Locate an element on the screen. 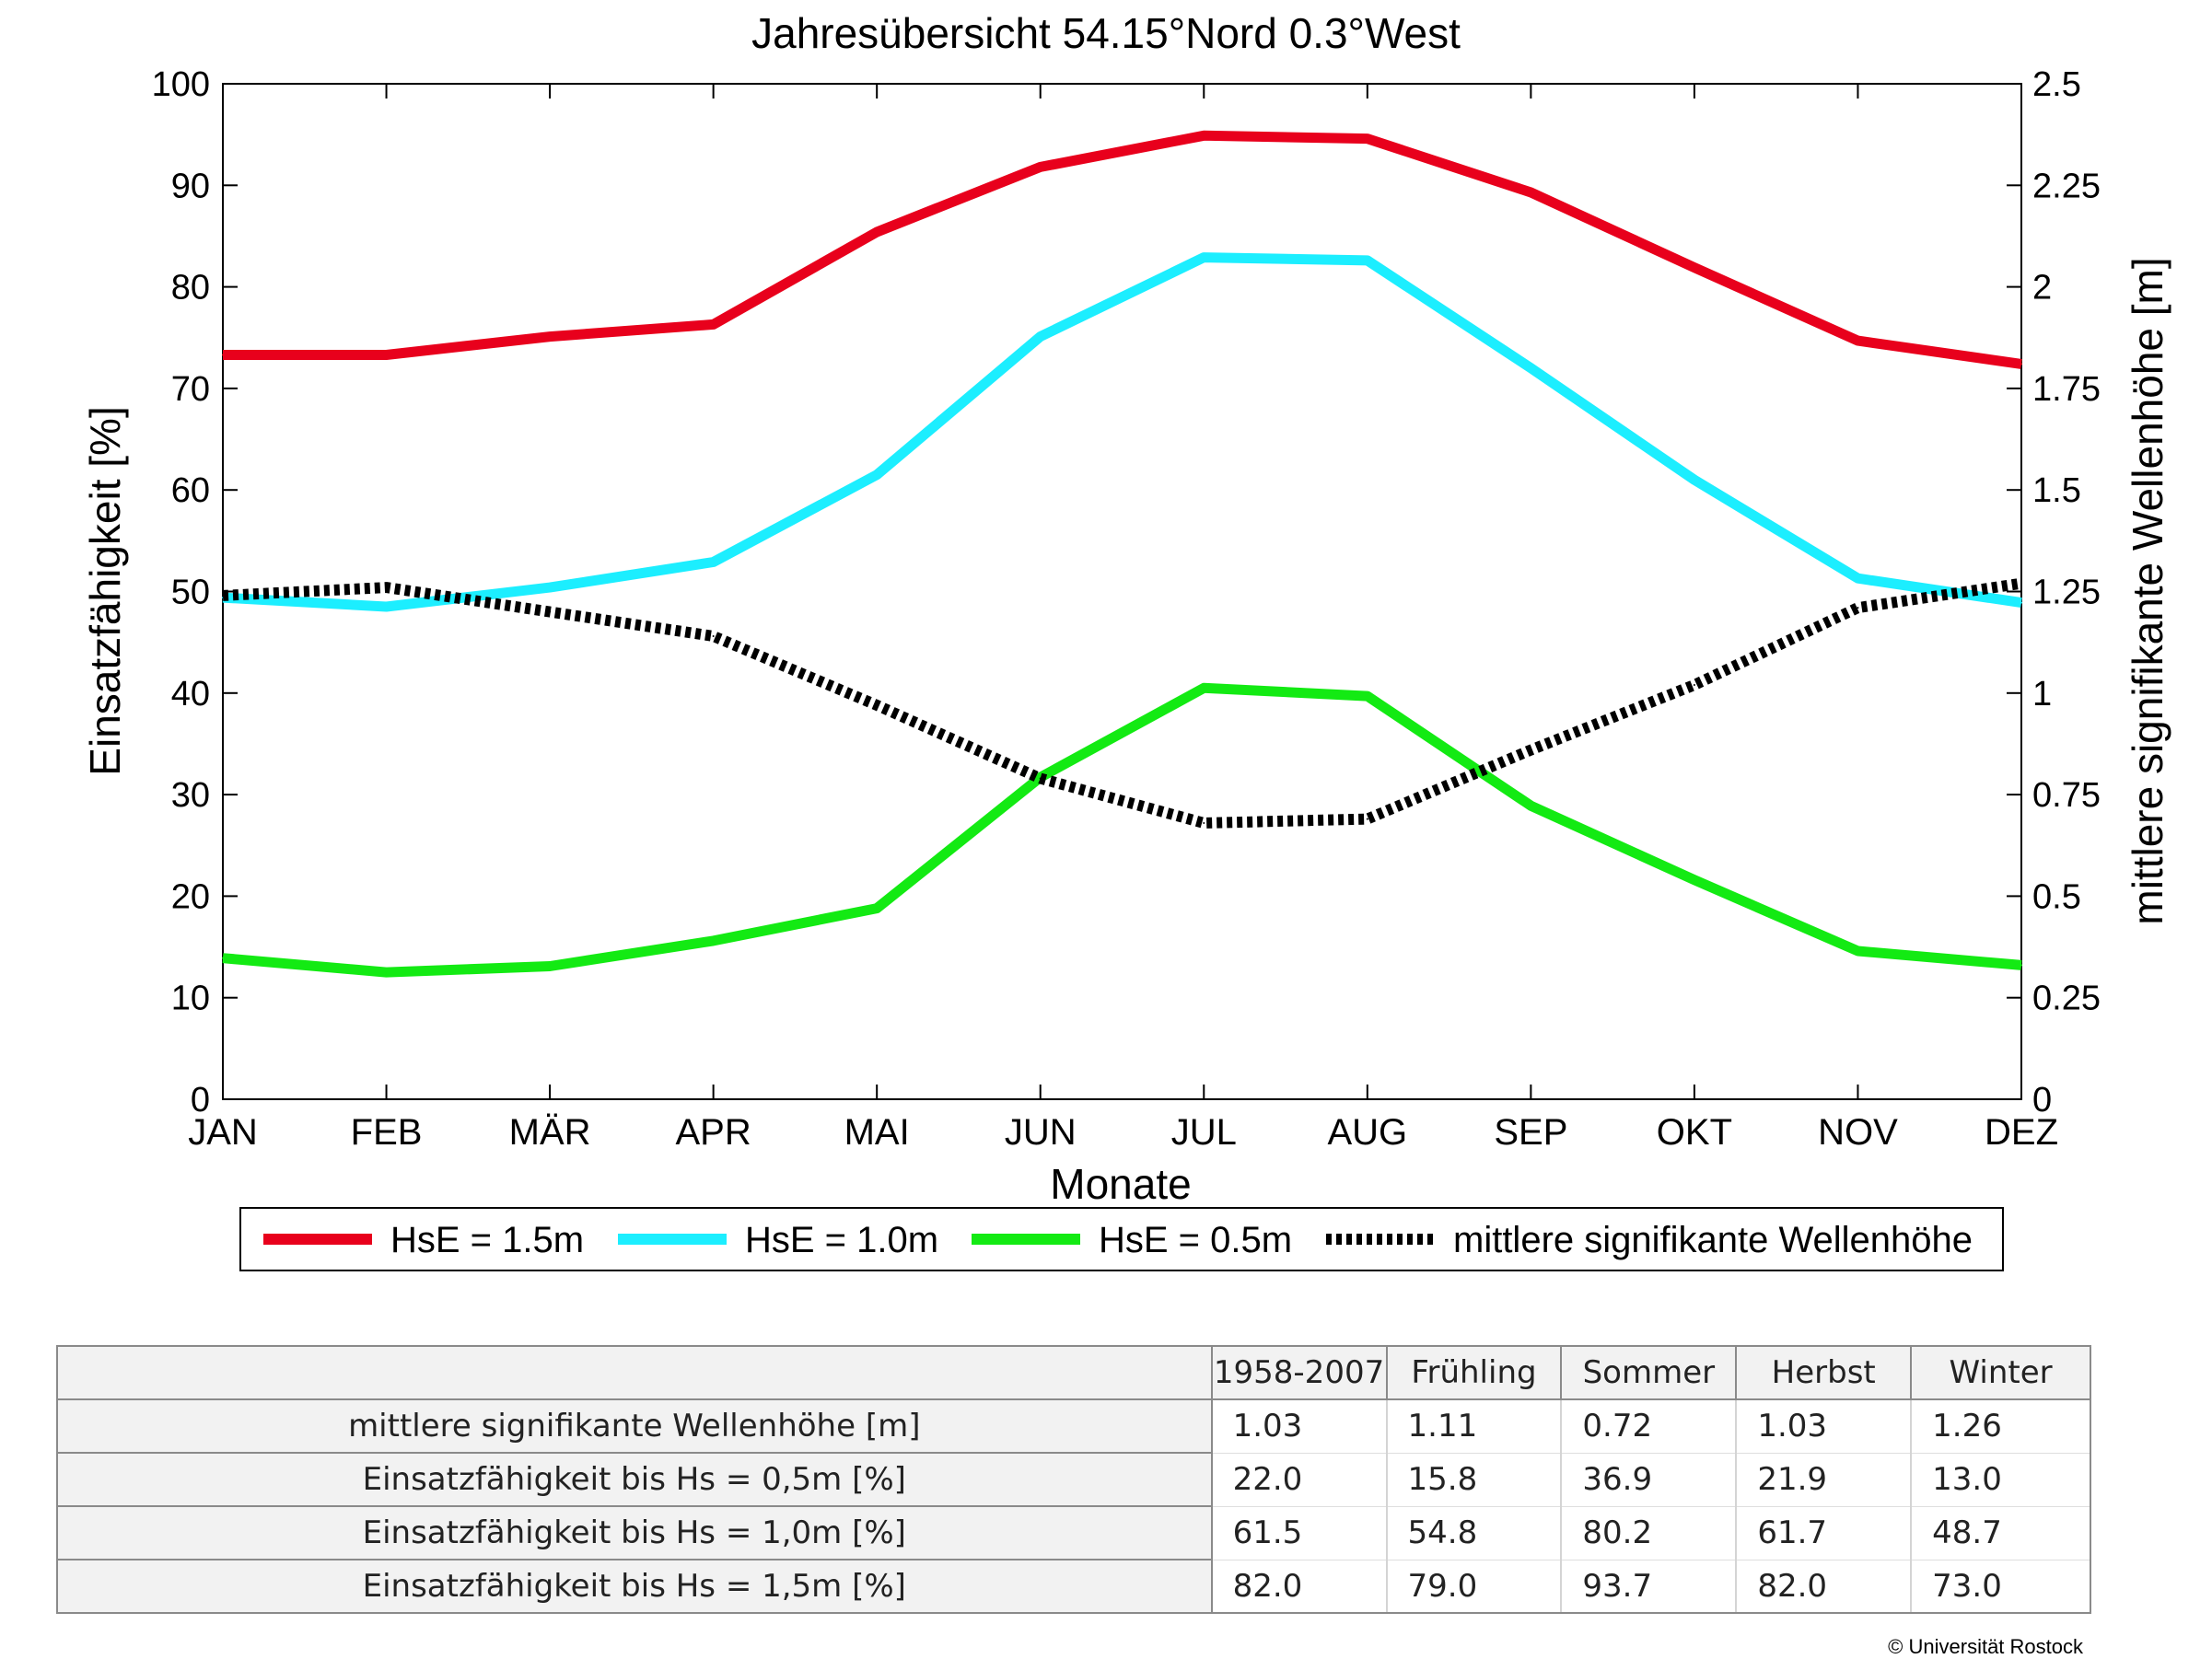 The image size is (2212, 1659). column-header: 1958-2007 is located at coordinates (1299, 1372).